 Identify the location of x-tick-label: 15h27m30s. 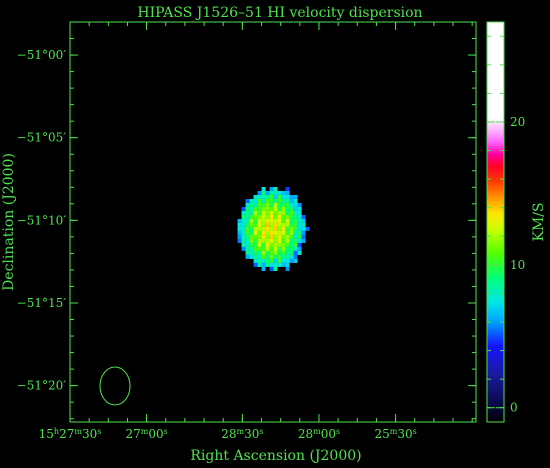
(70, 434).